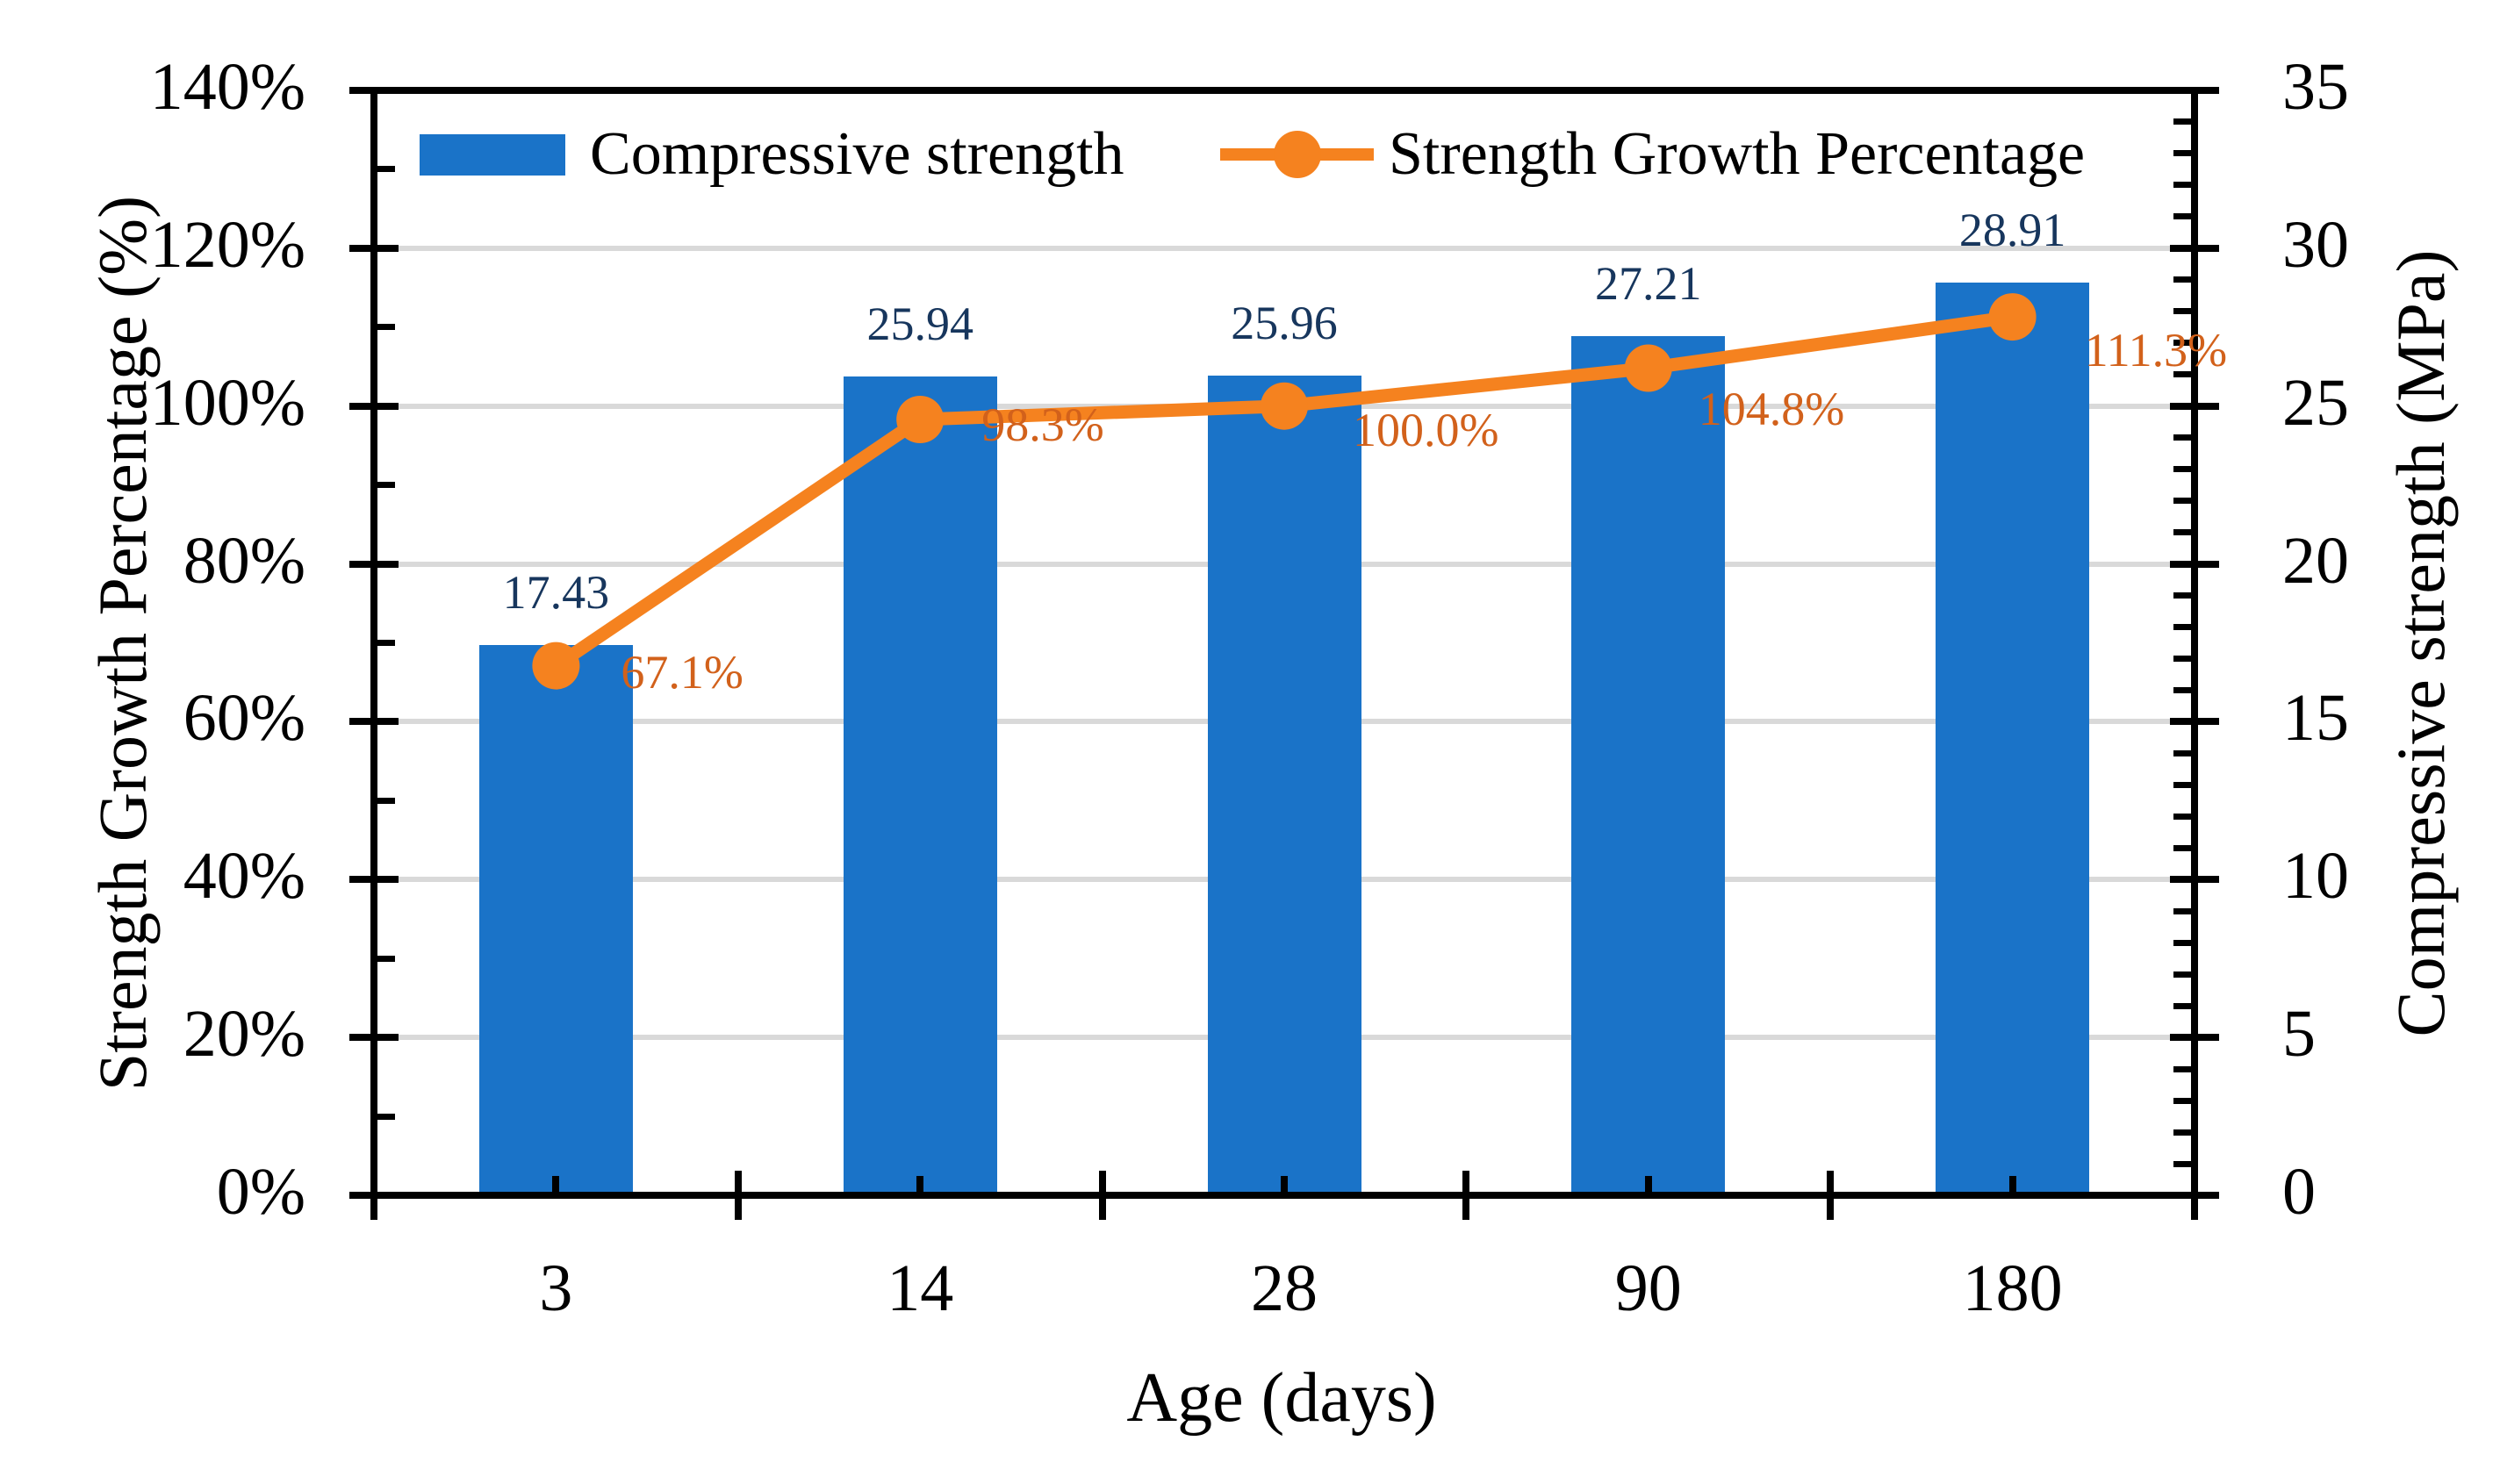  I want to click on y-tick-label-right: 10, so click(2315, 876).